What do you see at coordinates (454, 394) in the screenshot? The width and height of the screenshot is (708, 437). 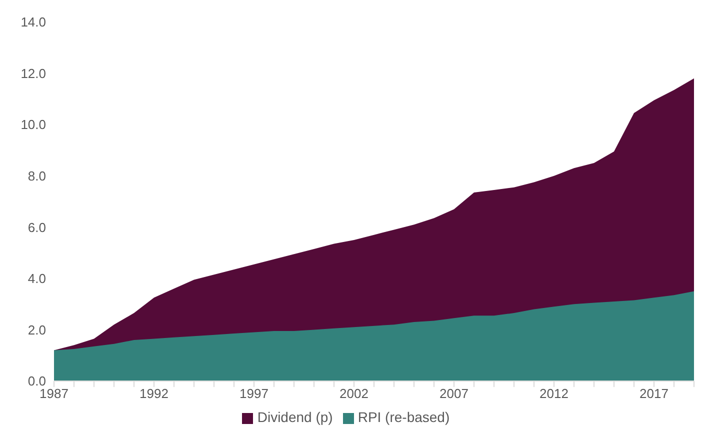 I see `x-tick-label: 2007` at bounding box center [454, 394].